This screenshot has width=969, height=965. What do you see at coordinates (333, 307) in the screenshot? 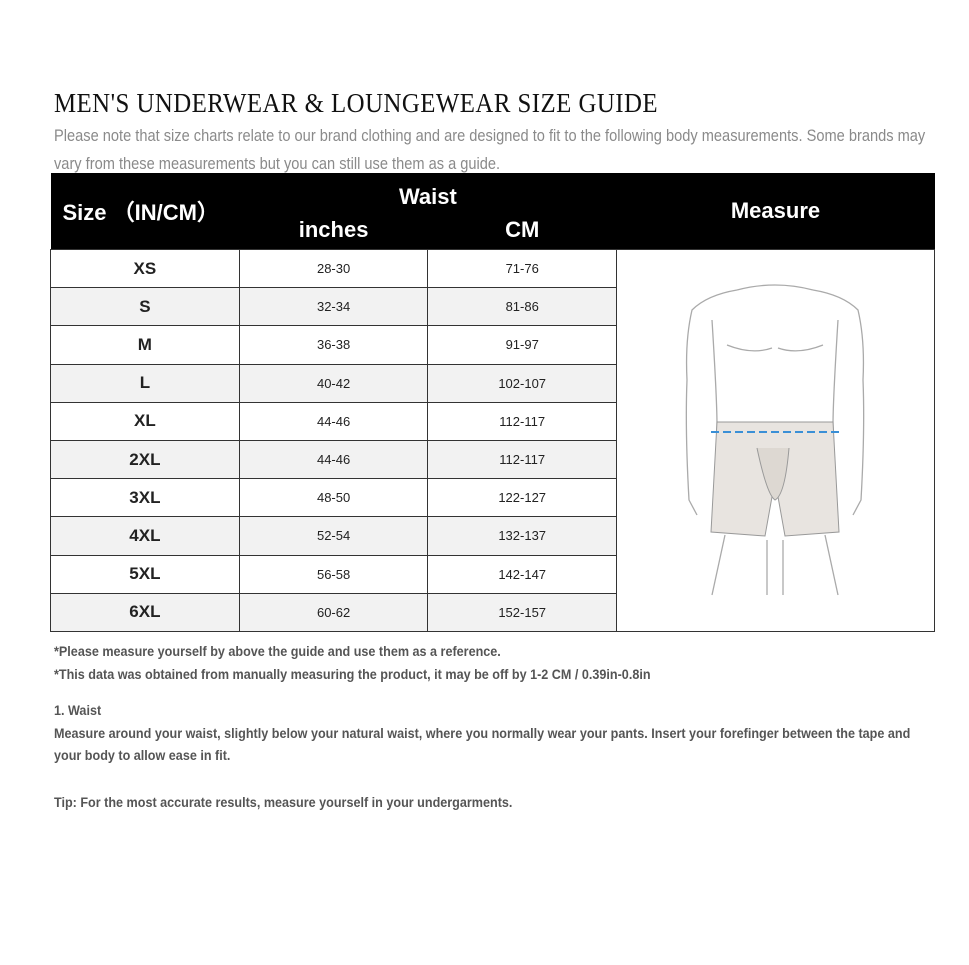
I see `cell-inches: 32-34` at bounding box center [333, 307].